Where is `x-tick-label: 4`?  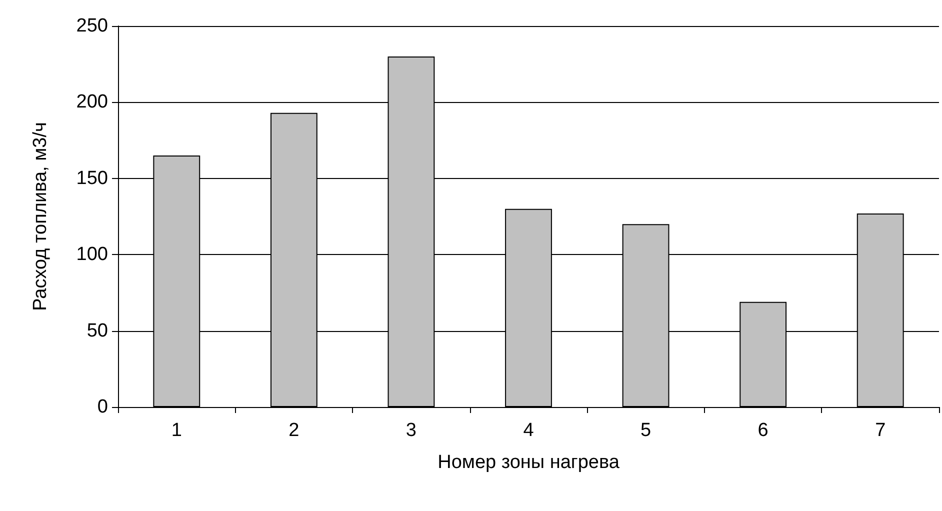 x-tick-label: 4 is located at coordinates (528, 430).